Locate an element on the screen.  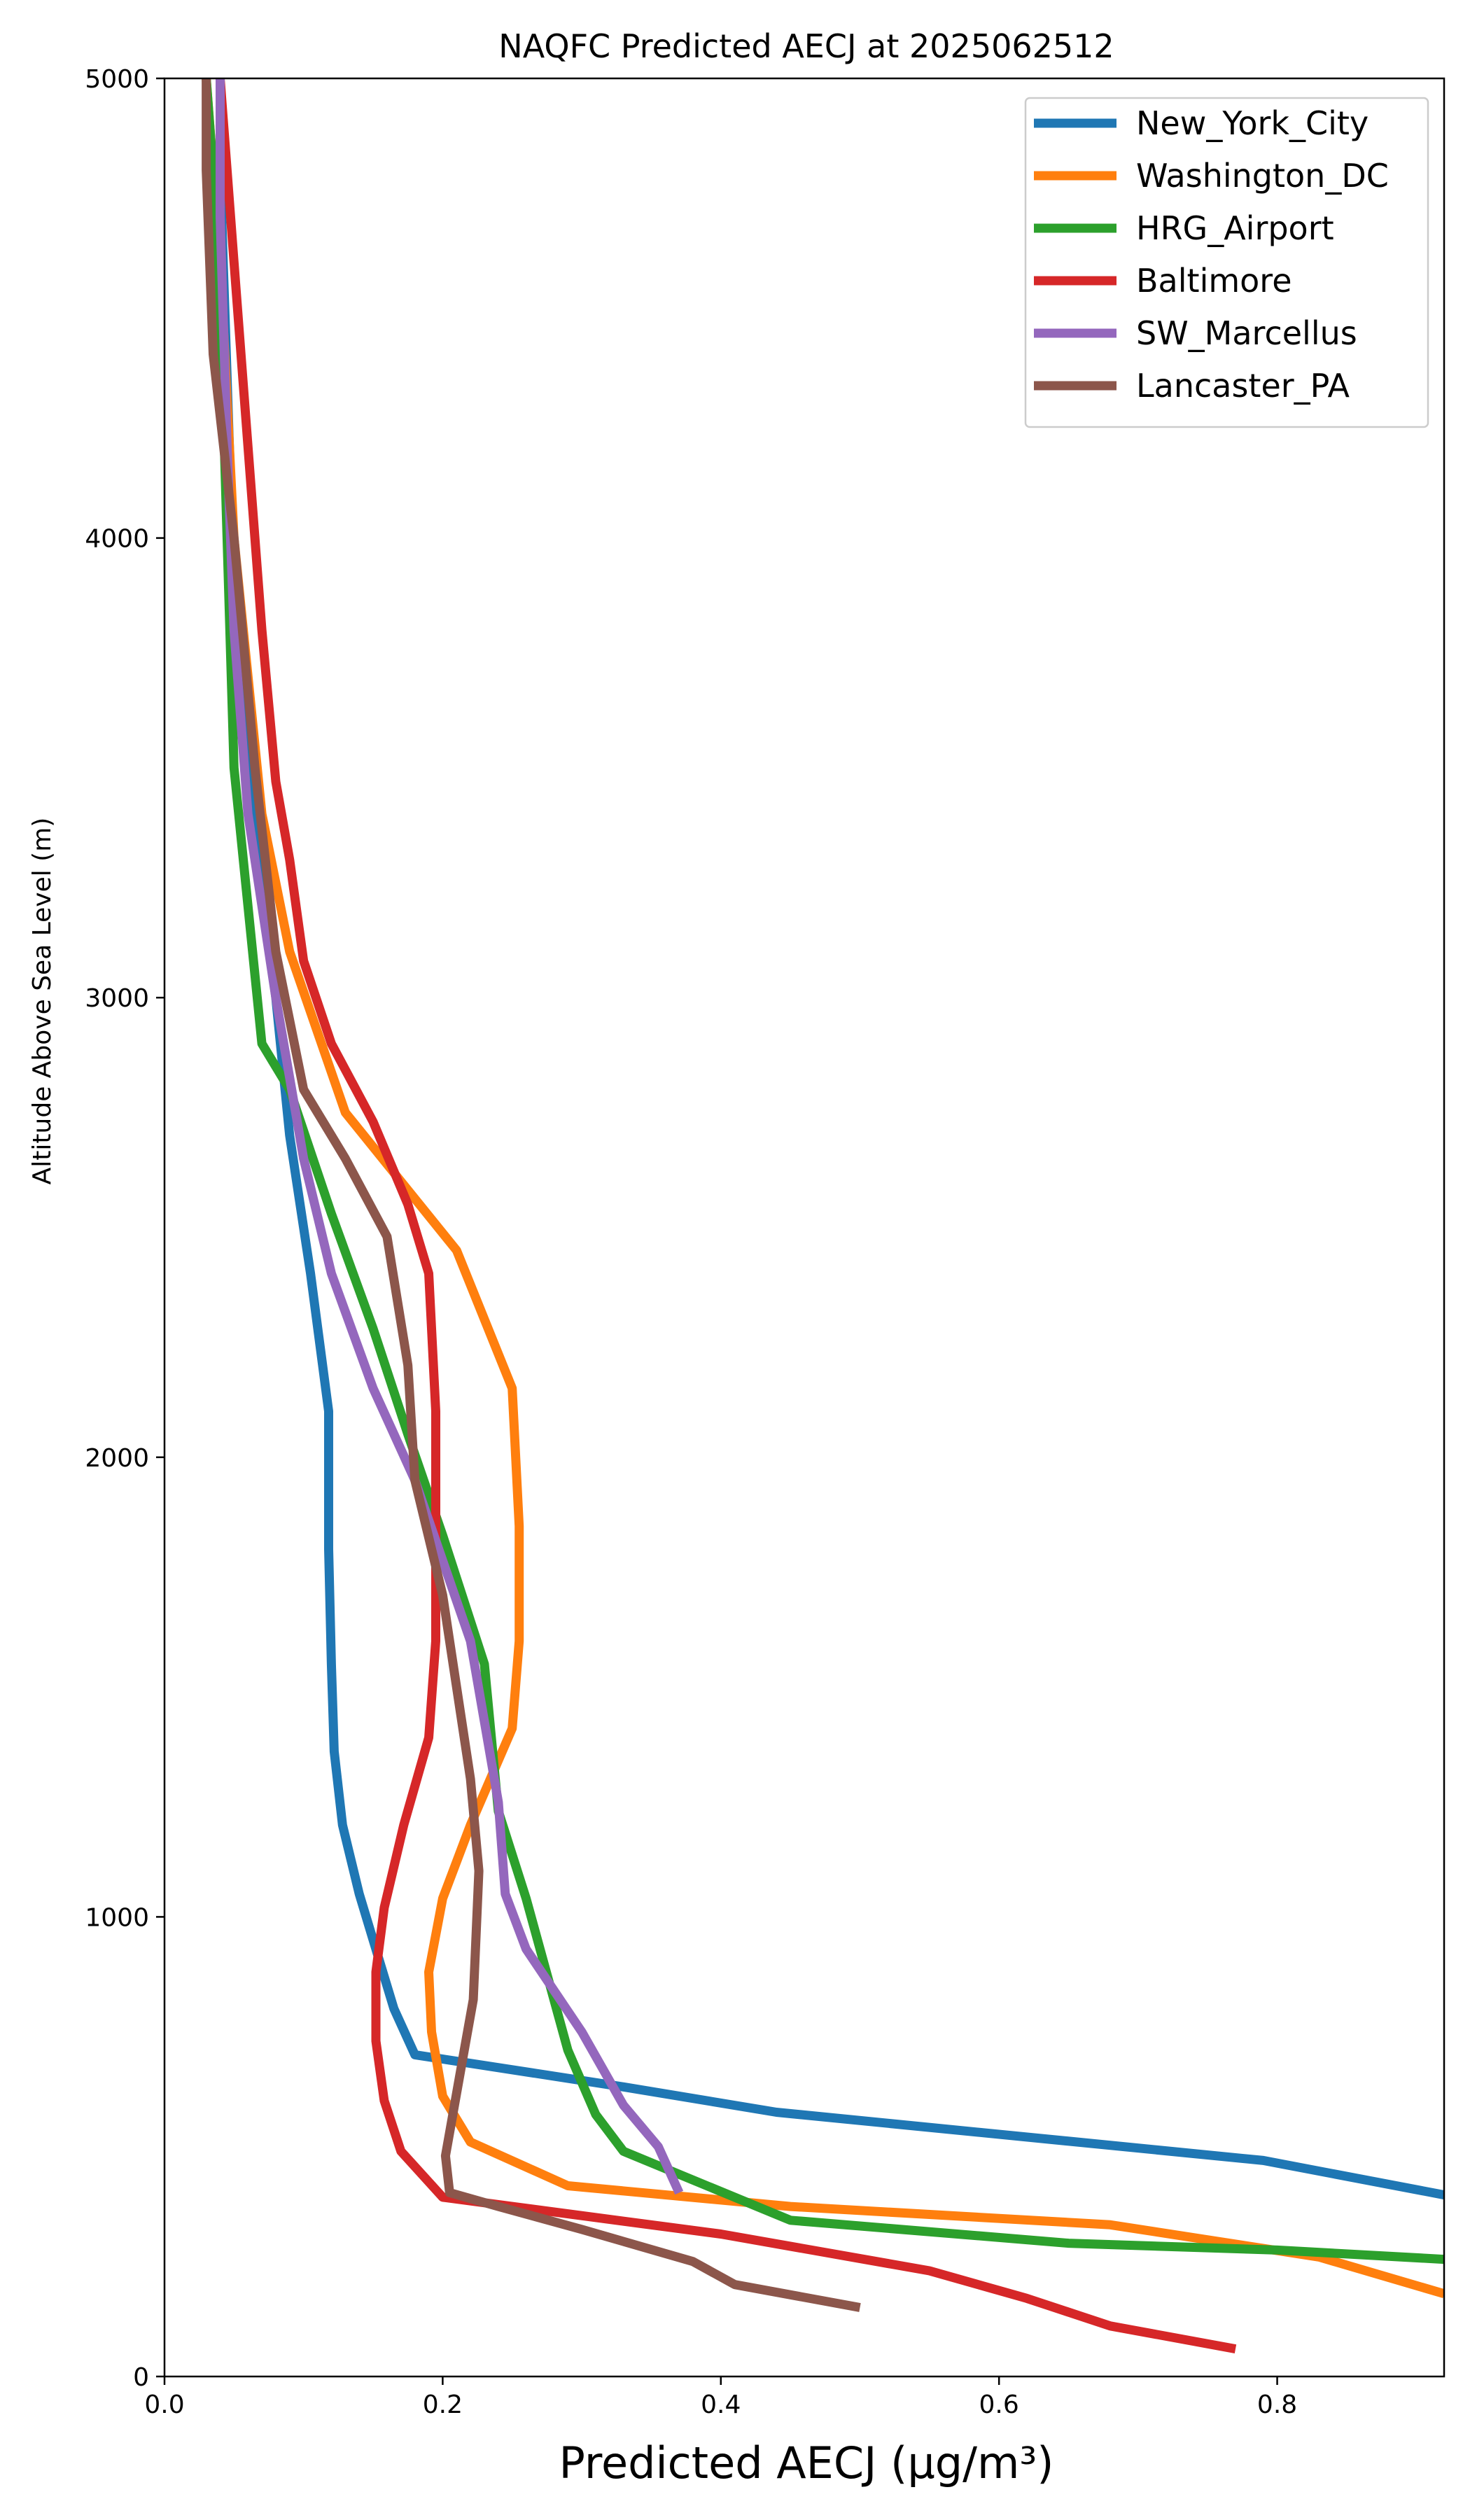
legend-label-Washington_DC: Washington_DC is located at coordinates (1262, 176).